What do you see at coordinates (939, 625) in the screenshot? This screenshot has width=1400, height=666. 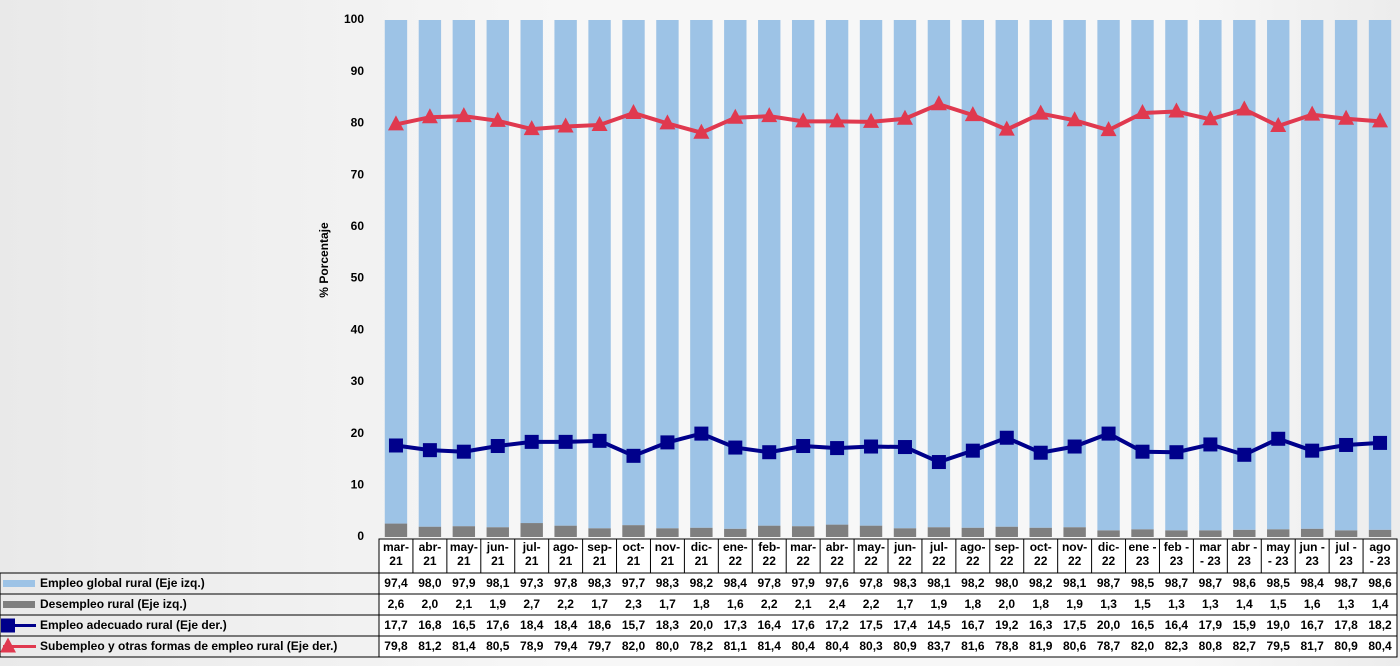 I see `table-value: 14,5` at bounding box center [939, 625].